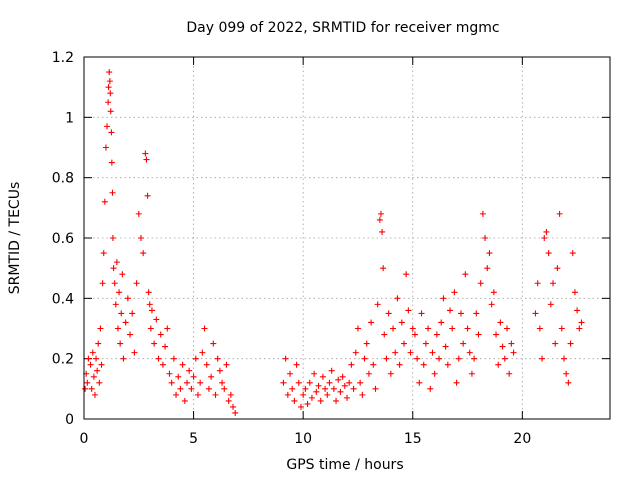 The height and width of the screenshot is (480, 640). I want to click on y-tick-label: 0.6, so click(63, 239).